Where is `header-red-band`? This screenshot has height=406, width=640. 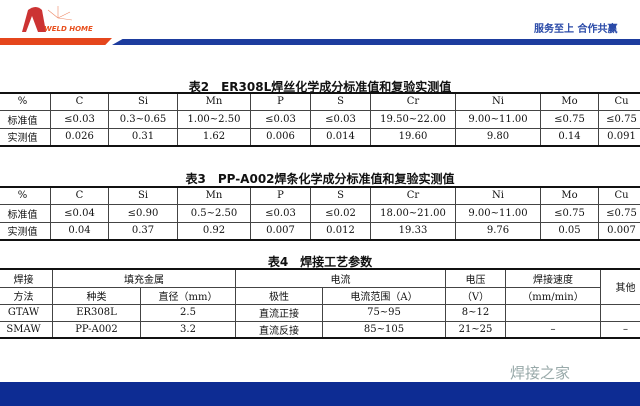 header-red-band is located at coordinates (56, 41).